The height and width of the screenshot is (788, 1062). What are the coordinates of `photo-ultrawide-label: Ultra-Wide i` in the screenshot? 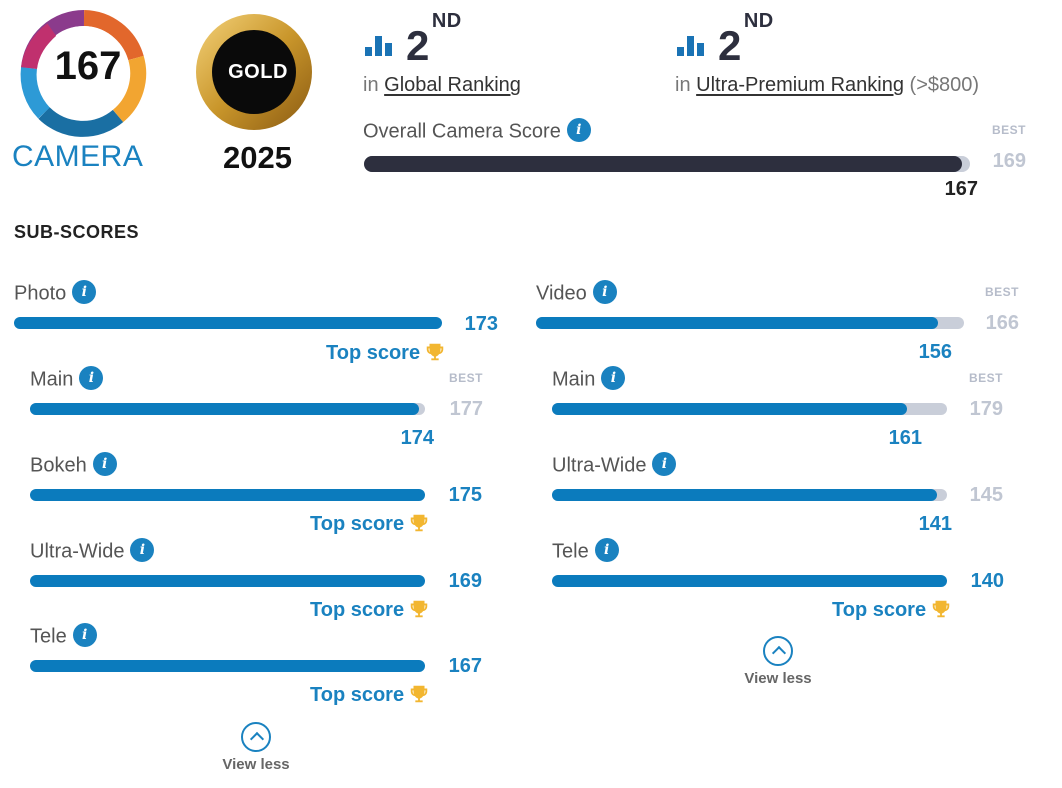 It's located at (92, 551).